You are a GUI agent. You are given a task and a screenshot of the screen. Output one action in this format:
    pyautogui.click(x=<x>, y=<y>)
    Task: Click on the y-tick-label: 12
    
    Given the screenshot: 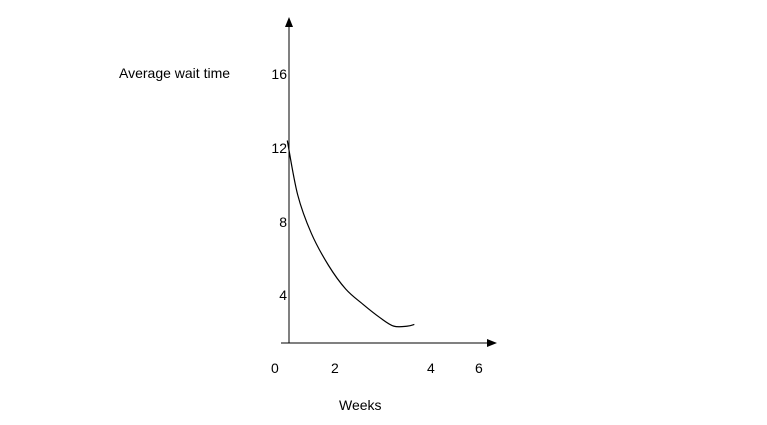 What is the action you would take?
    pyautogui.click(x=279, y=148)
    